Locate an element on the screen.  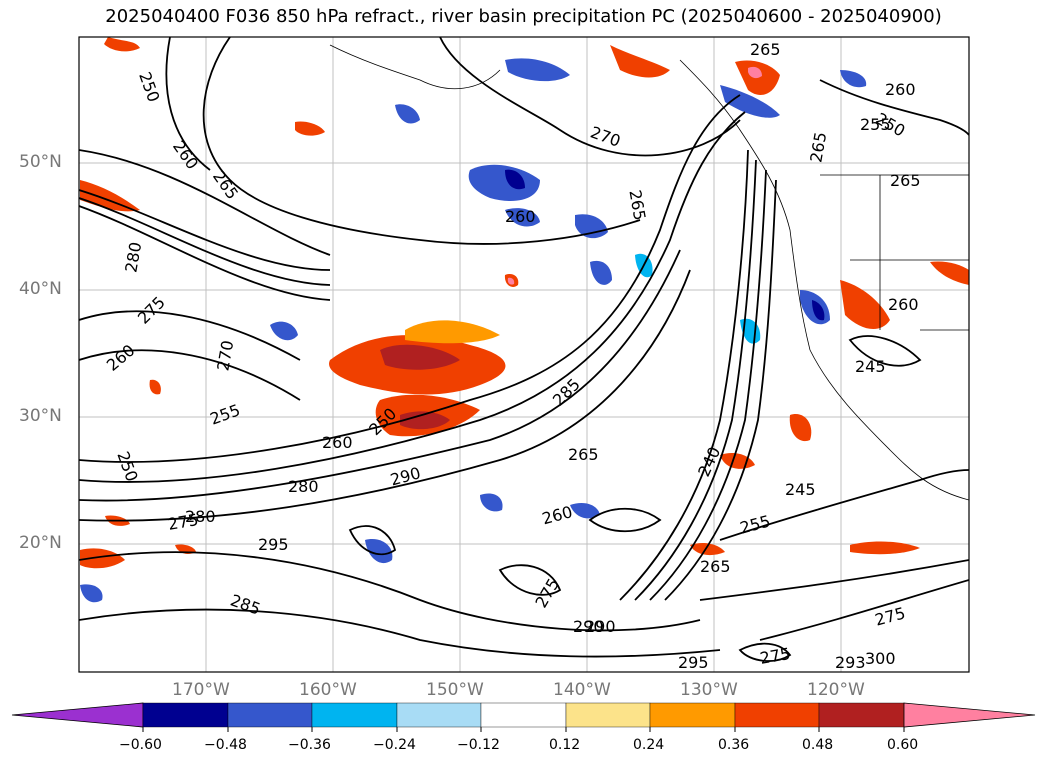
contour-label: 300 is located at coordinates (880, 658).